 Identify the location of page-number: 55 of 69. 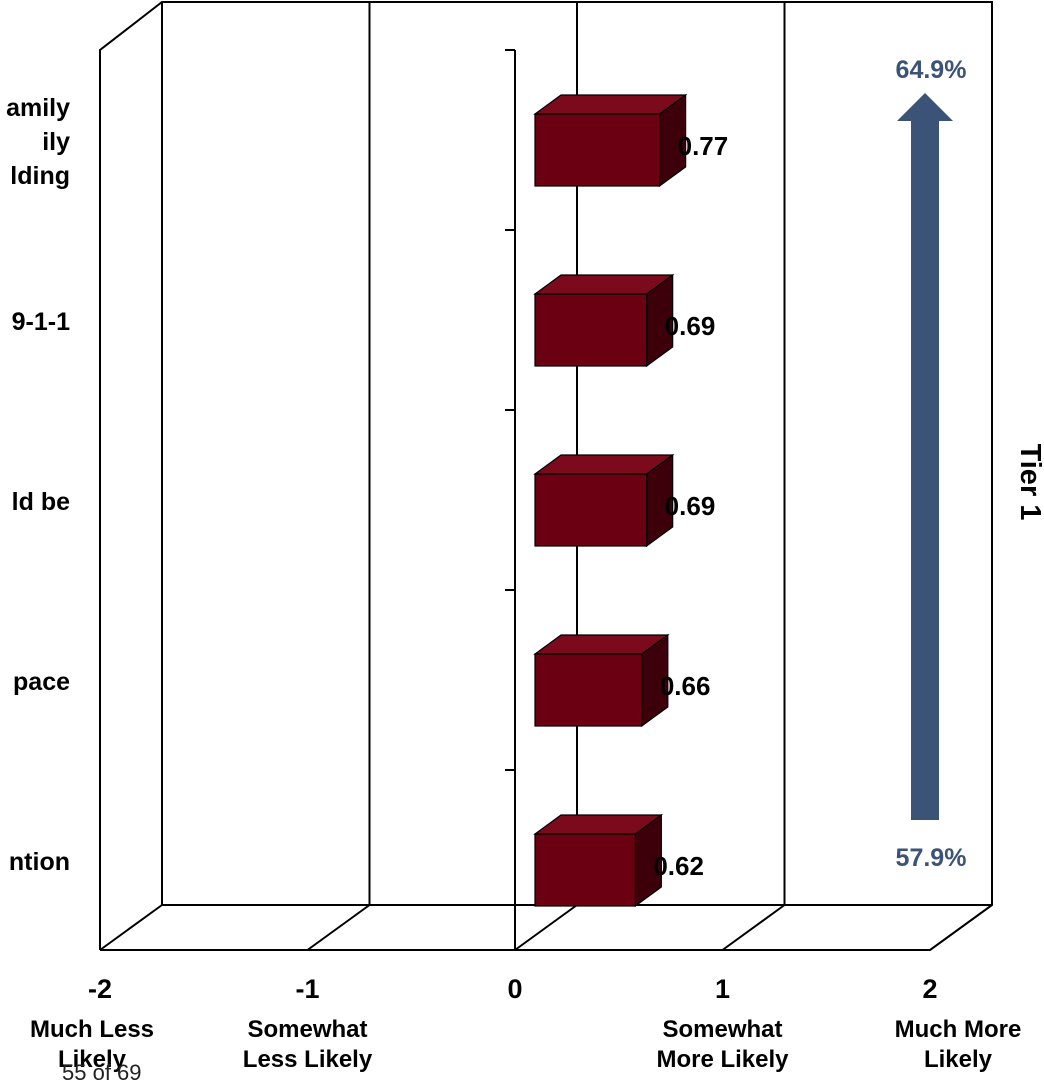
(102, 1072).